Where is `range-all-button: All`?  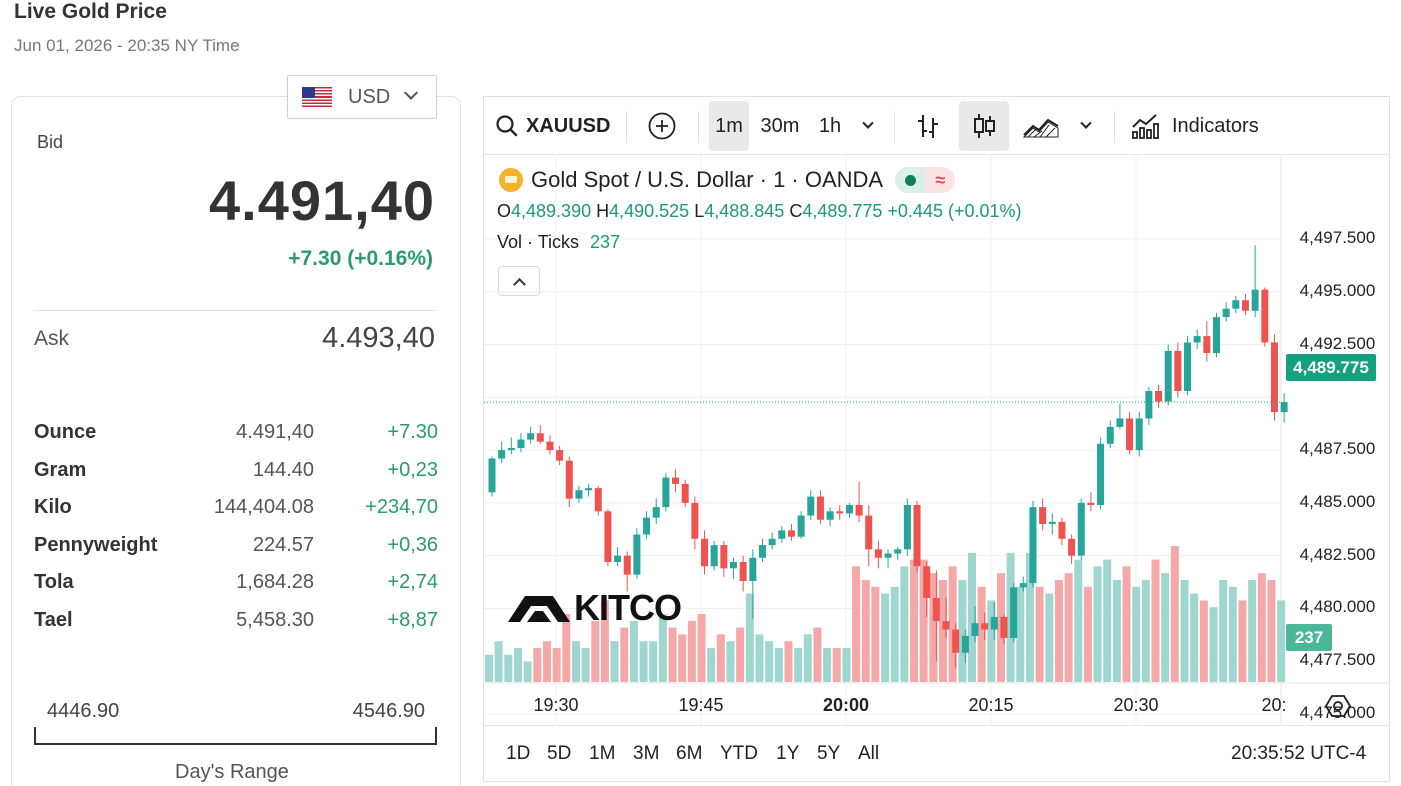
range-all-button: All is located at coordinates (869, 753).